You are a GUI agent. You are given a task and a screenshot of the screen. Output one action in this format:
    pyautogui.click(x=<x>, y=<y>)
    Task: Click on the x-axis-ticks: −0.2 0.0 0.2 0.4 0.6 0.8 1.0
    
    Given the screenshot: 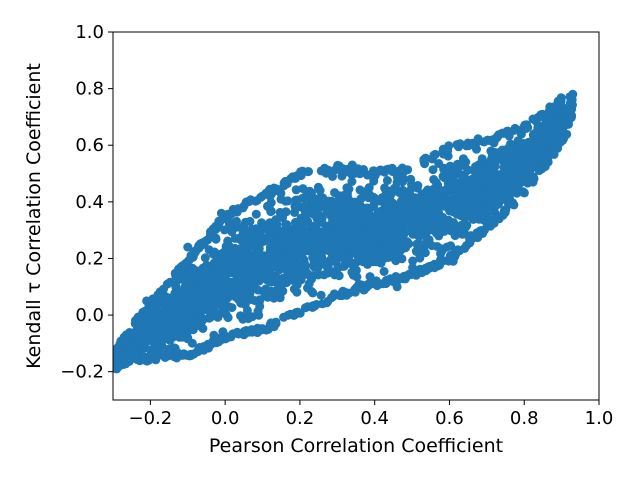 What is the action you would take?
    pyautogui.click(x=371, y=414)
    